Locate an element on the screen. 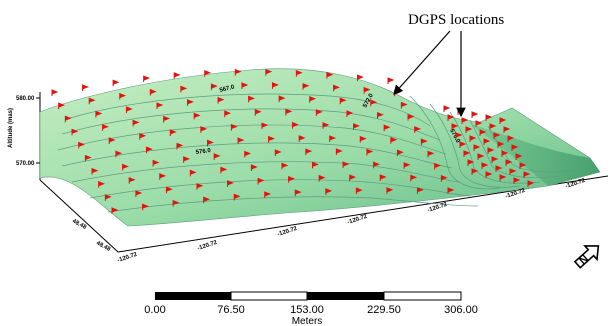 The height and width of the screenshot is (326, 616). scale-tick-label: 306.00 is located at coordinates (461, 310).